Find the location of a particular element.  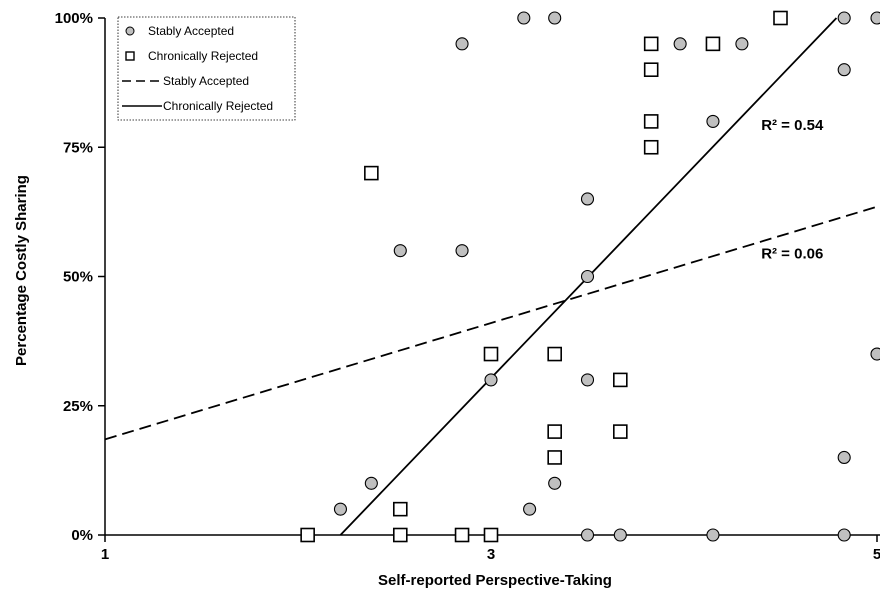

x-tick-label: 5 is located at coordinates (876, 554).